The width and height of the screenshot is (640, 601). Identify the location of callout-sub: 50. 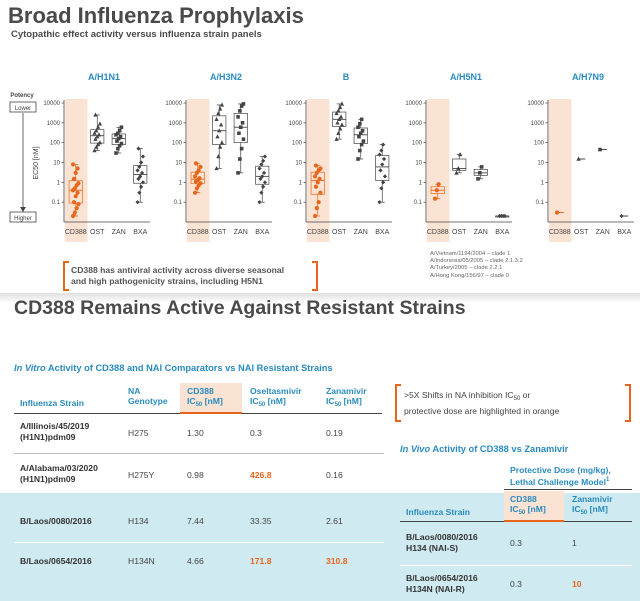
(517, 399).